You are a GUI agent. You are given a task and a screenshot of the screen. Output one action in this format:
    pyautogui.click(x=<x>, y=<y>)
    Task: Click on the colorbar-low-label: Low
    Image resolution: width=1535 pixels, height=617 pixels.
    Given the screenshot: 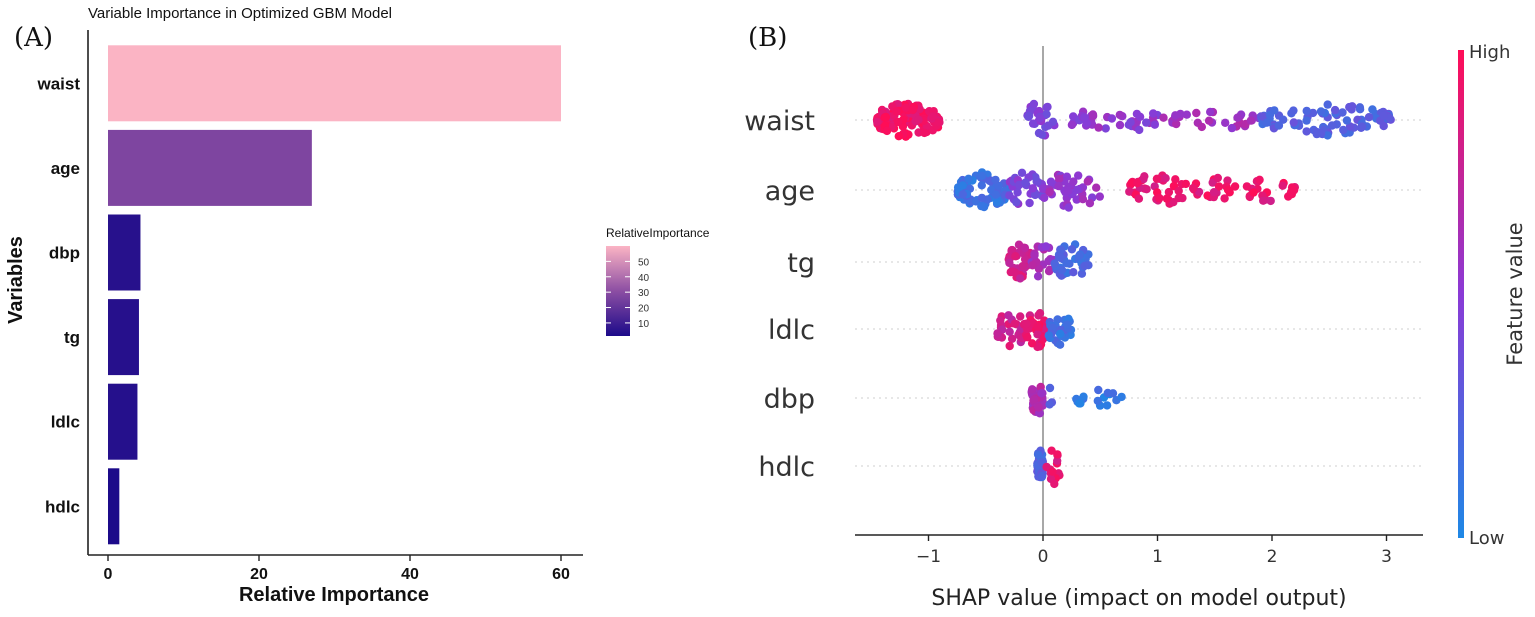 What is the action you would take?
    pyautogui.click(x=1486, y=538)
    